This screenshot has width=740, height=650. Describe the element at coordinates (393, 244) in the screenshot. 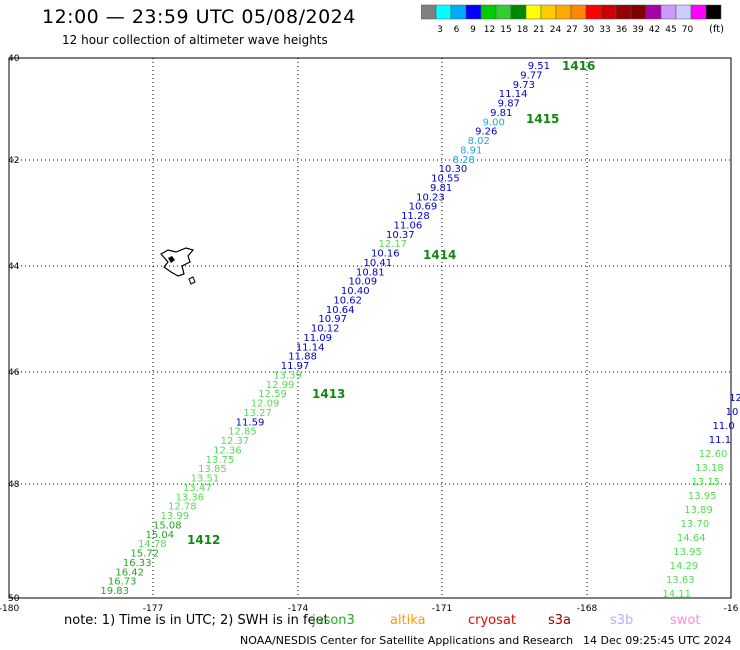

I see `wave-height-value: 12.17` at that location.